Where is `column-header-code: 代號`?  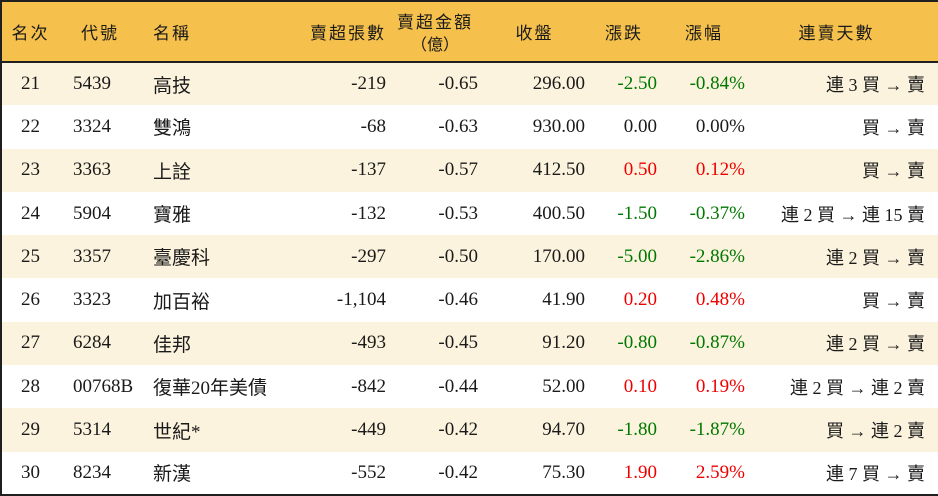
column-header-code: 代號 is located at coordinates (100, 32).